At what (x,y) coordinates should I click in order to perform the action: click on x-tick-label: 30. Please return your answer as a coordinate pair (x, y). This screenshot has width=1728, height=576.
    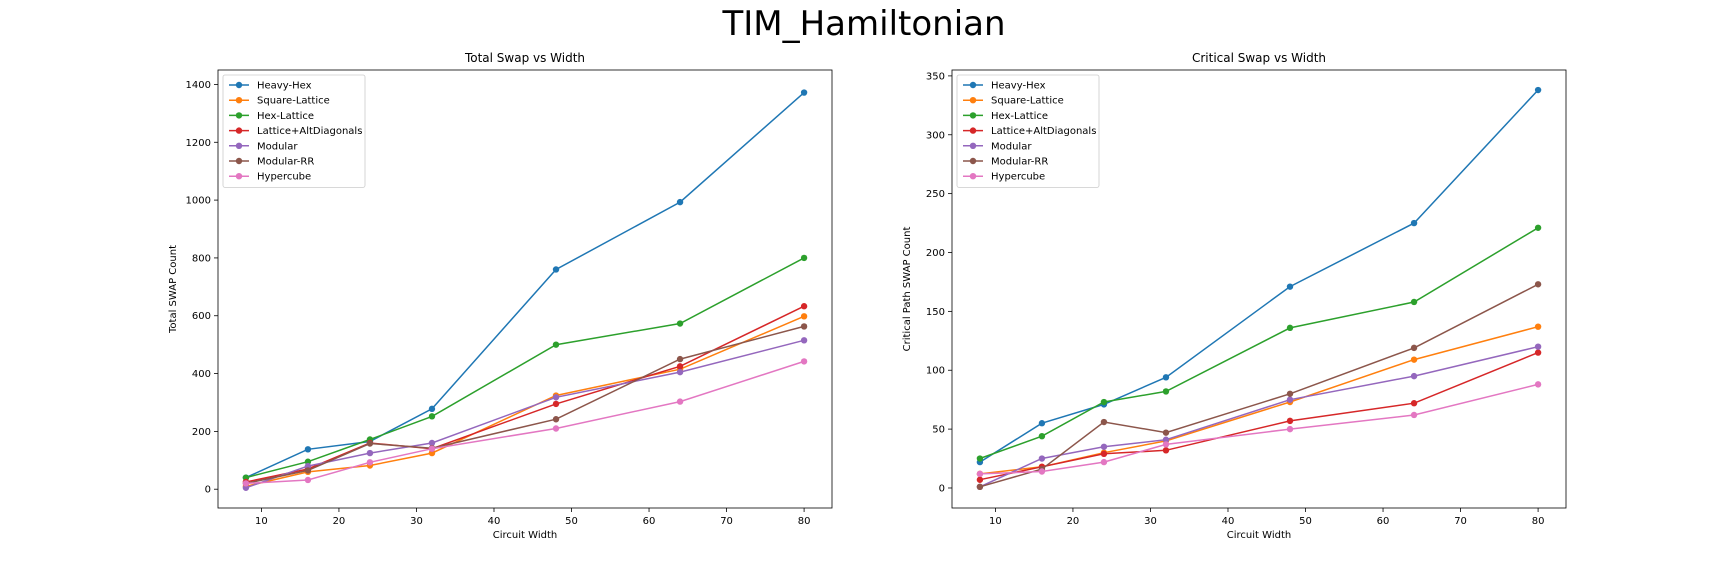
    Looking at the image, I should click on (416, 521).